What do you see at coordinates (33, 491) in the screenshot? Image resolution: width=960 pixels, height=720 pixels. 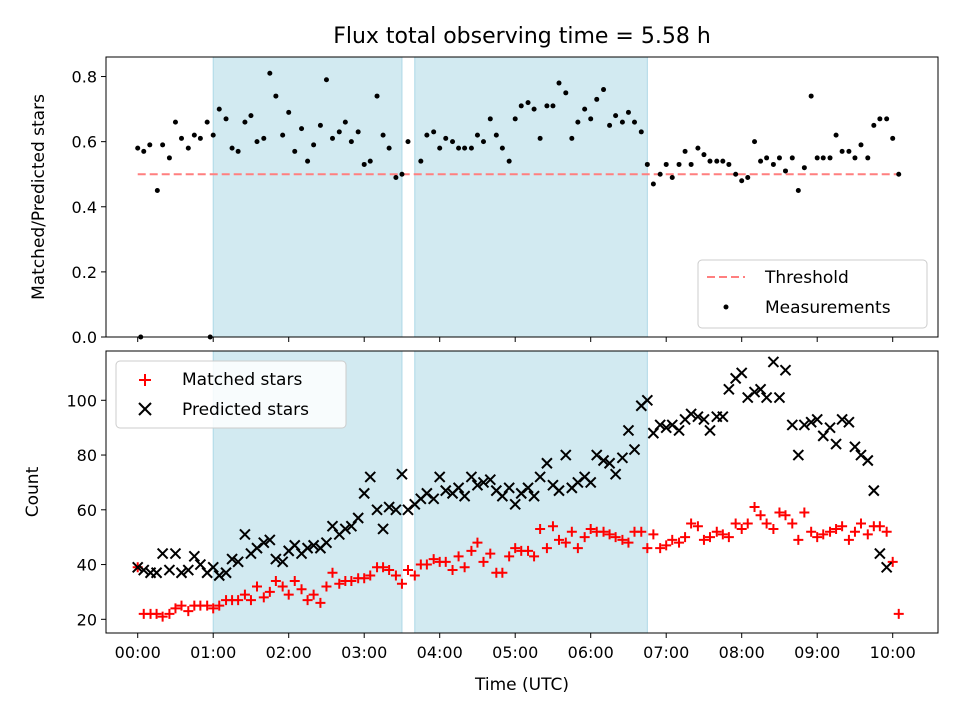 I see `bottom-y-axis-label: Count` at bounding box center [33, 491].